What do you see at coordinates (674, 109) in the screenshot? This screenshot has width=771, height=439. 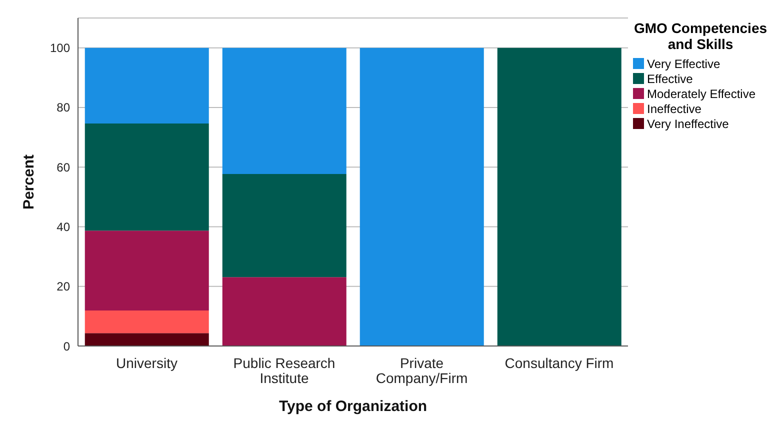 I see `legend-label: Ineffective` at bounding box center [674, 109].